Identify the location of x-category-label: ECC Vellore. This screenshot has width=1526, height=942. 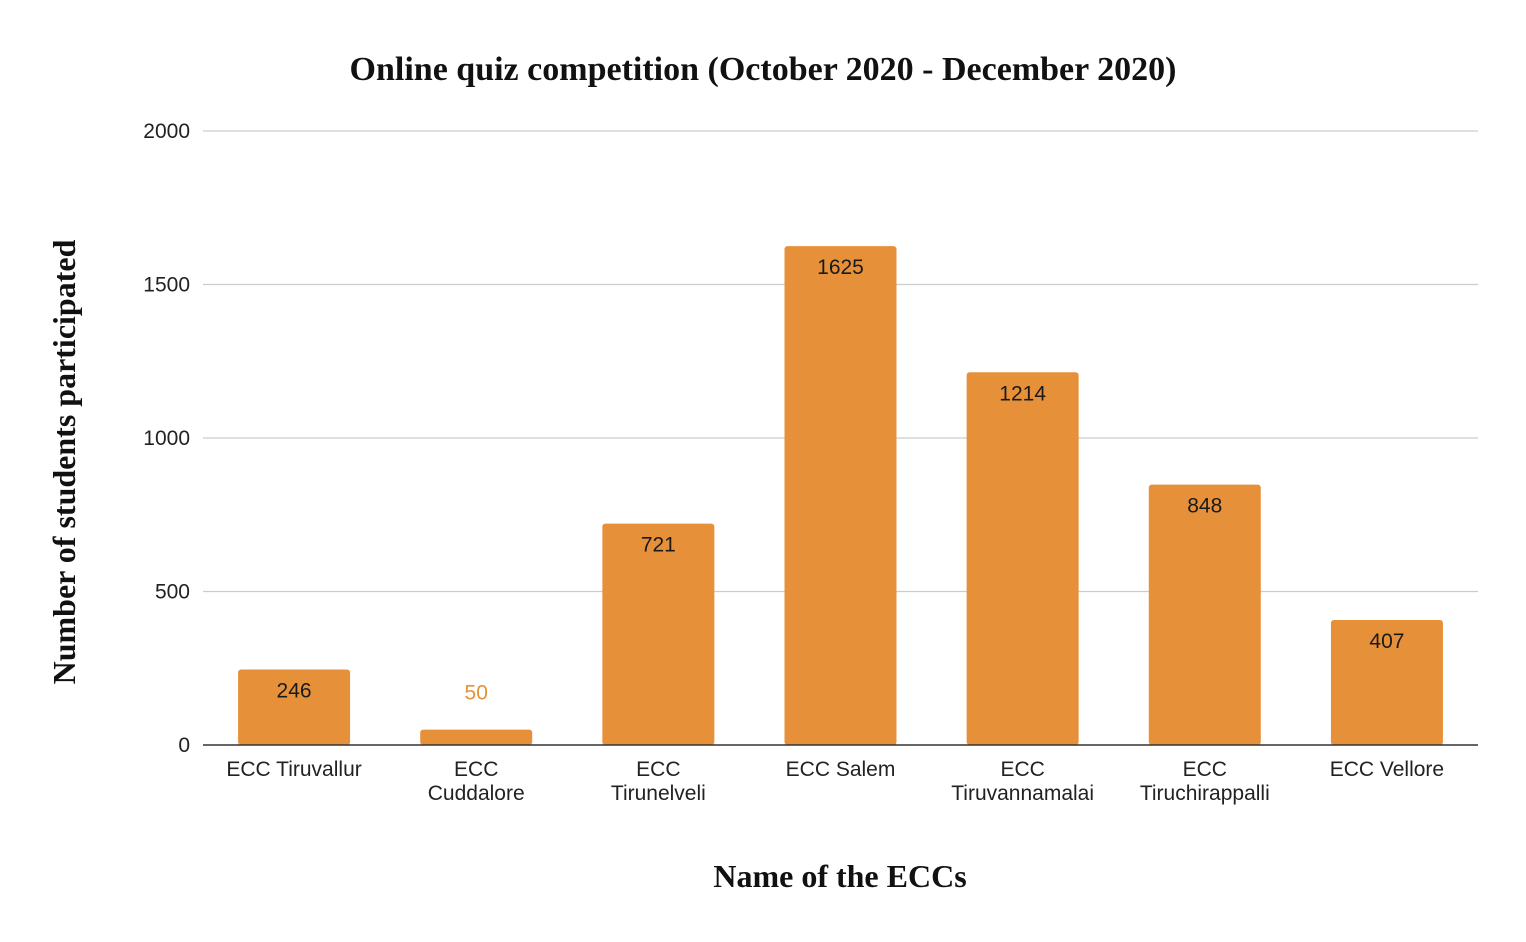
(1387, 769).